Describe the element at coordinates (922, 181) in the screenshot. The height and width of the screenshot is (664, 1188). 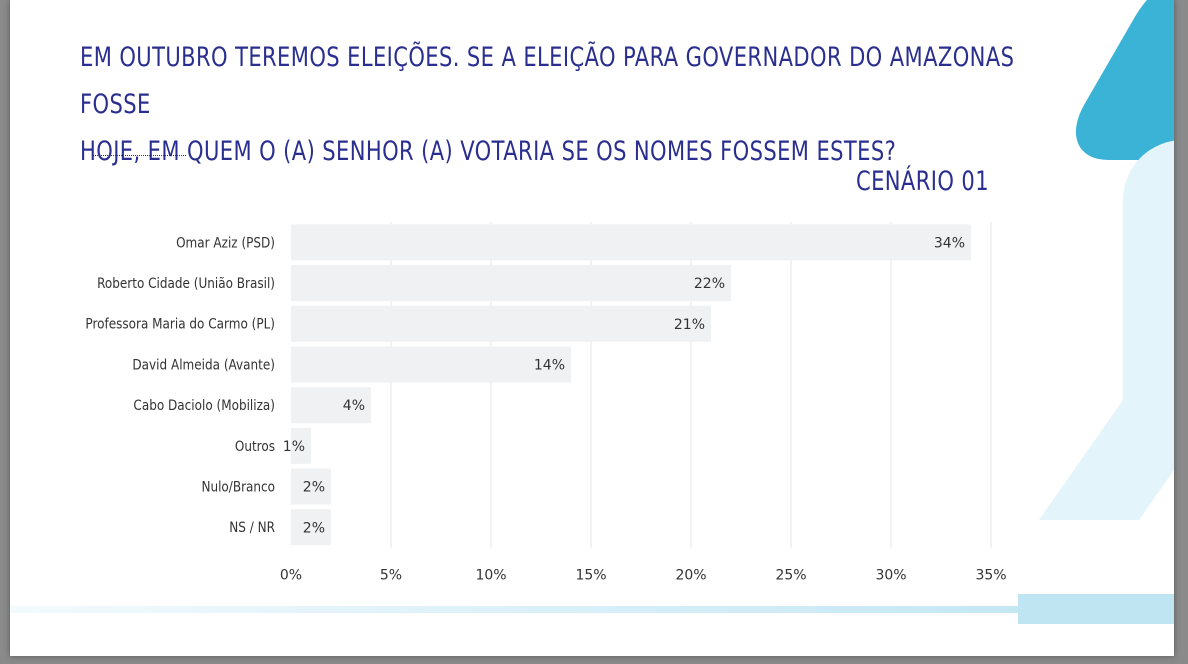
I see `scenario-label: CENÁRIO 01` at that location.